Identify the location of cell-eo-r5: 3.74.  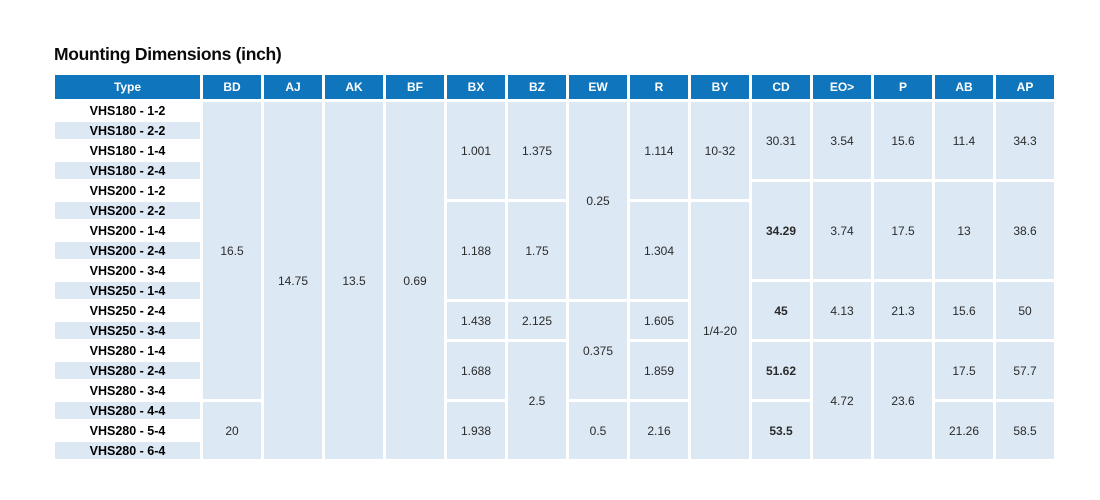
(842, 230).